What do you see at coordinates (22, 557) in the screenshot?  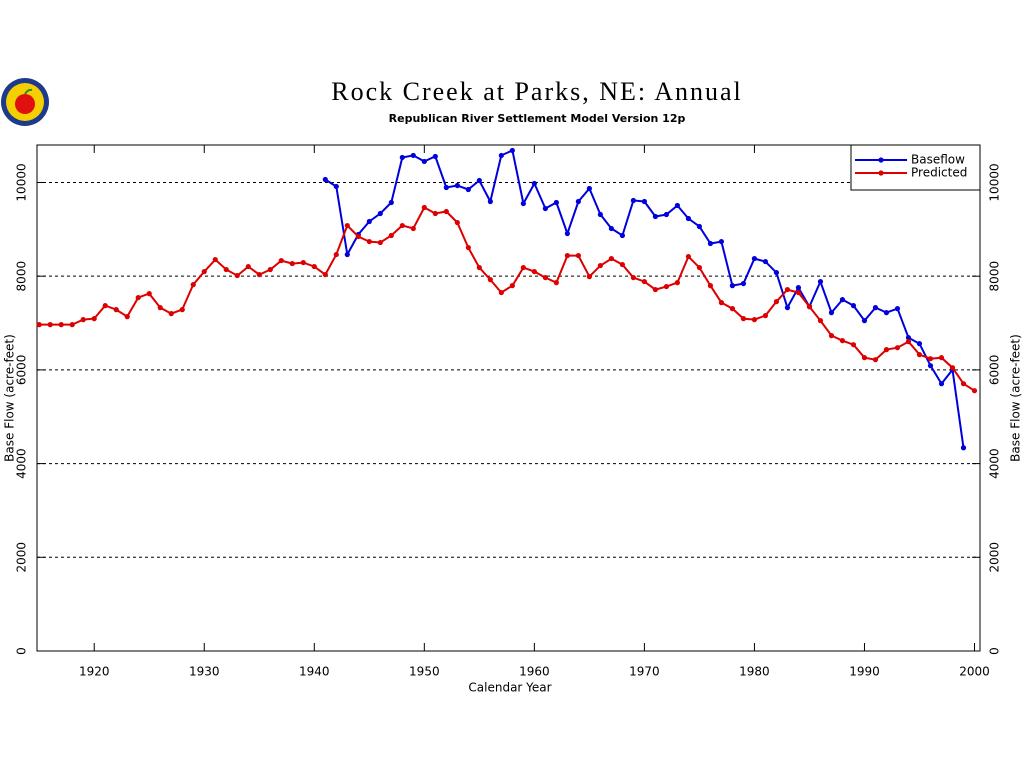 I see `y-tick-label: 2000` at bounding box center [22, 557].